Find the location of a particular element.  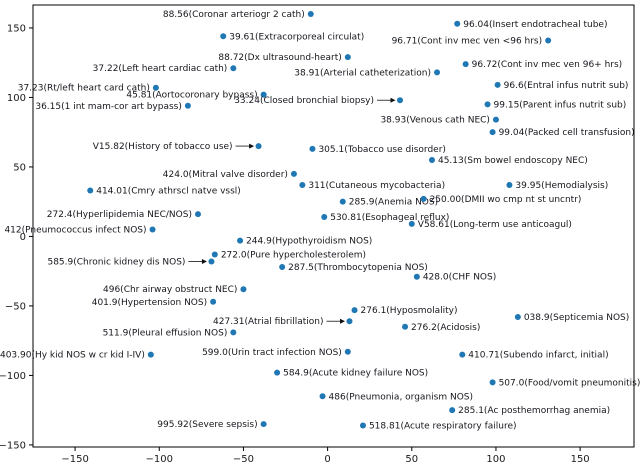

data-point: 305.1(Tobacco use disorder) is located at coordinates (377, 150).